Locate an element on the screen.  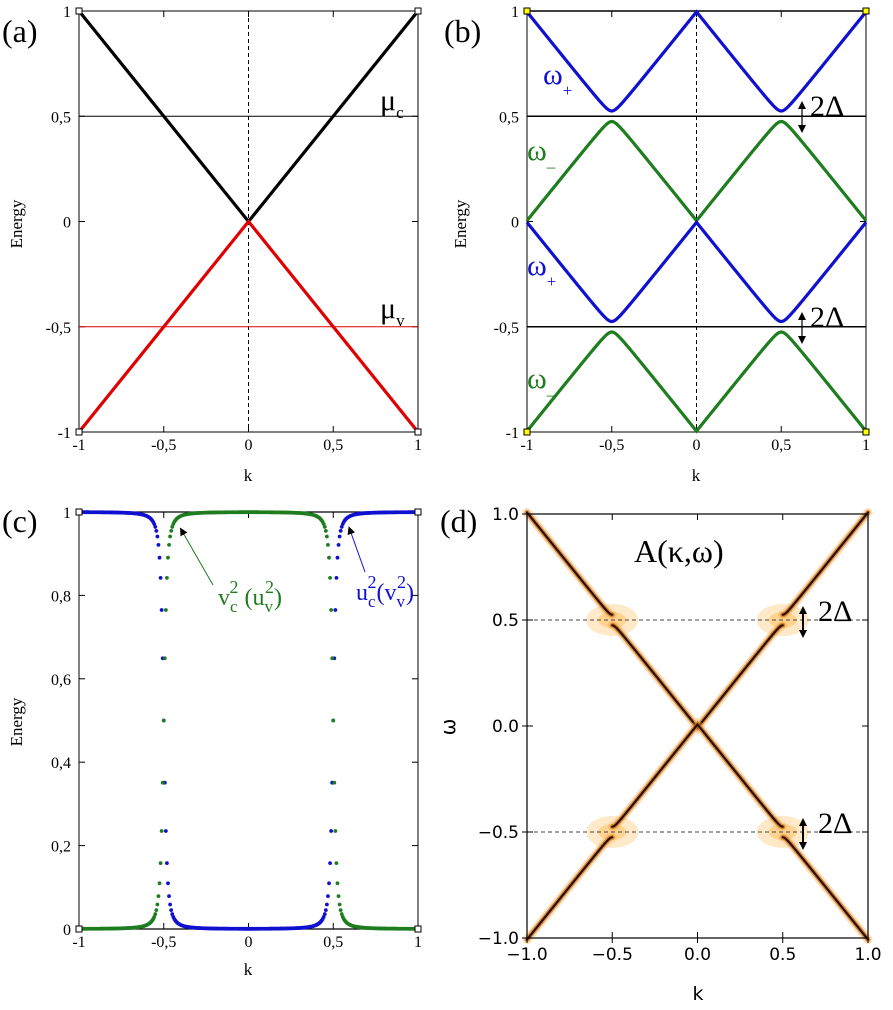
heatmap-title: A(κ,ω) is located at coordinates (679, 551).